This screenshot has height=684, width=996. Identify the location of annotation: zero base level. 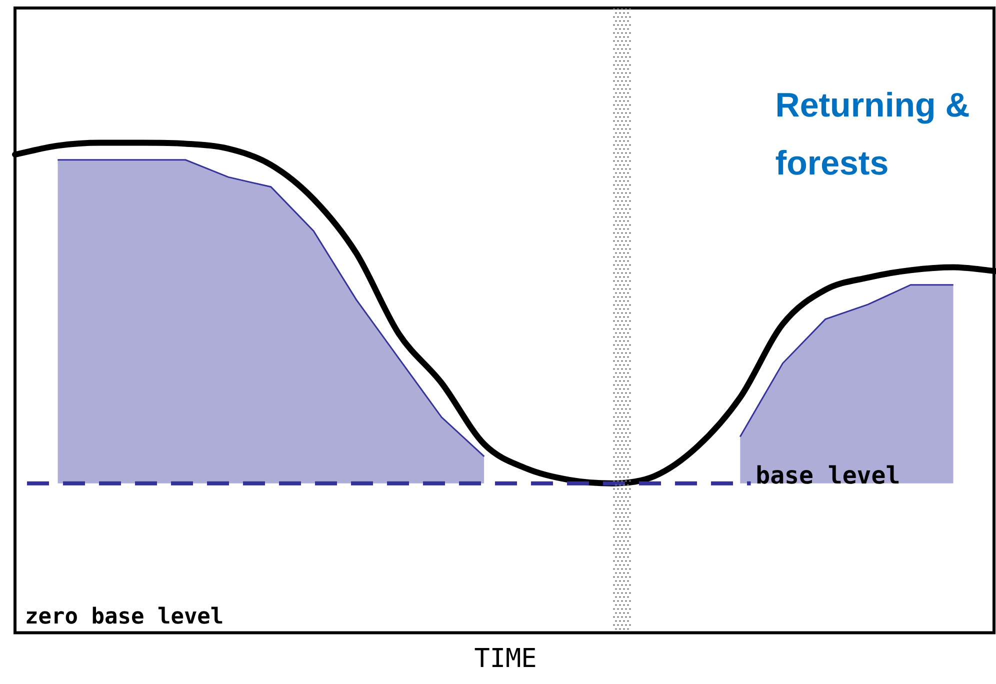
(124, 617).